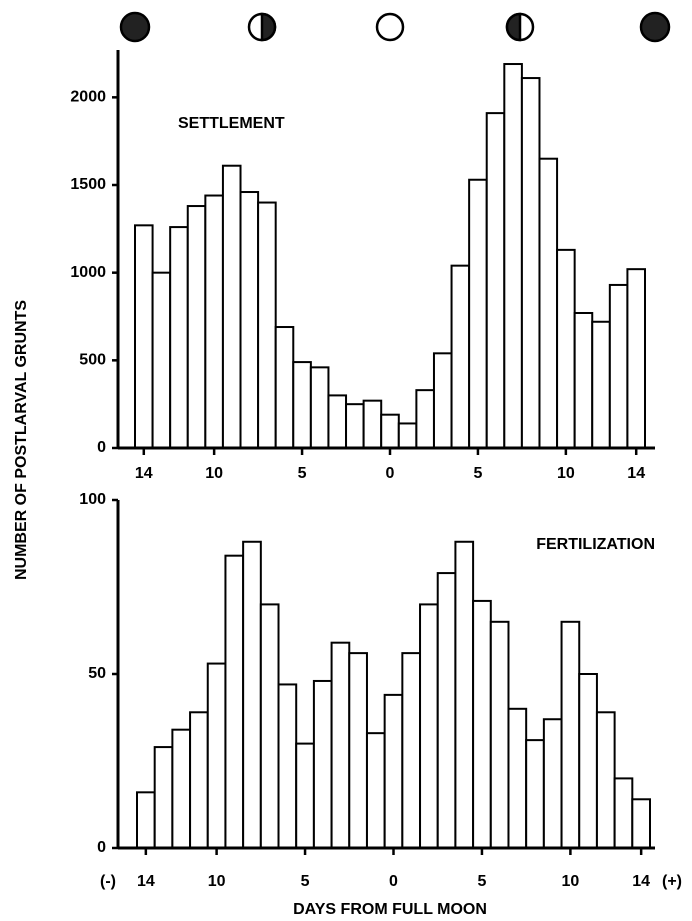 The height and width of the screenshot is (921, 692). Describe the element at coordinates (92, 499) in the screenshot. I see `y-tick-label: 100` at that location.